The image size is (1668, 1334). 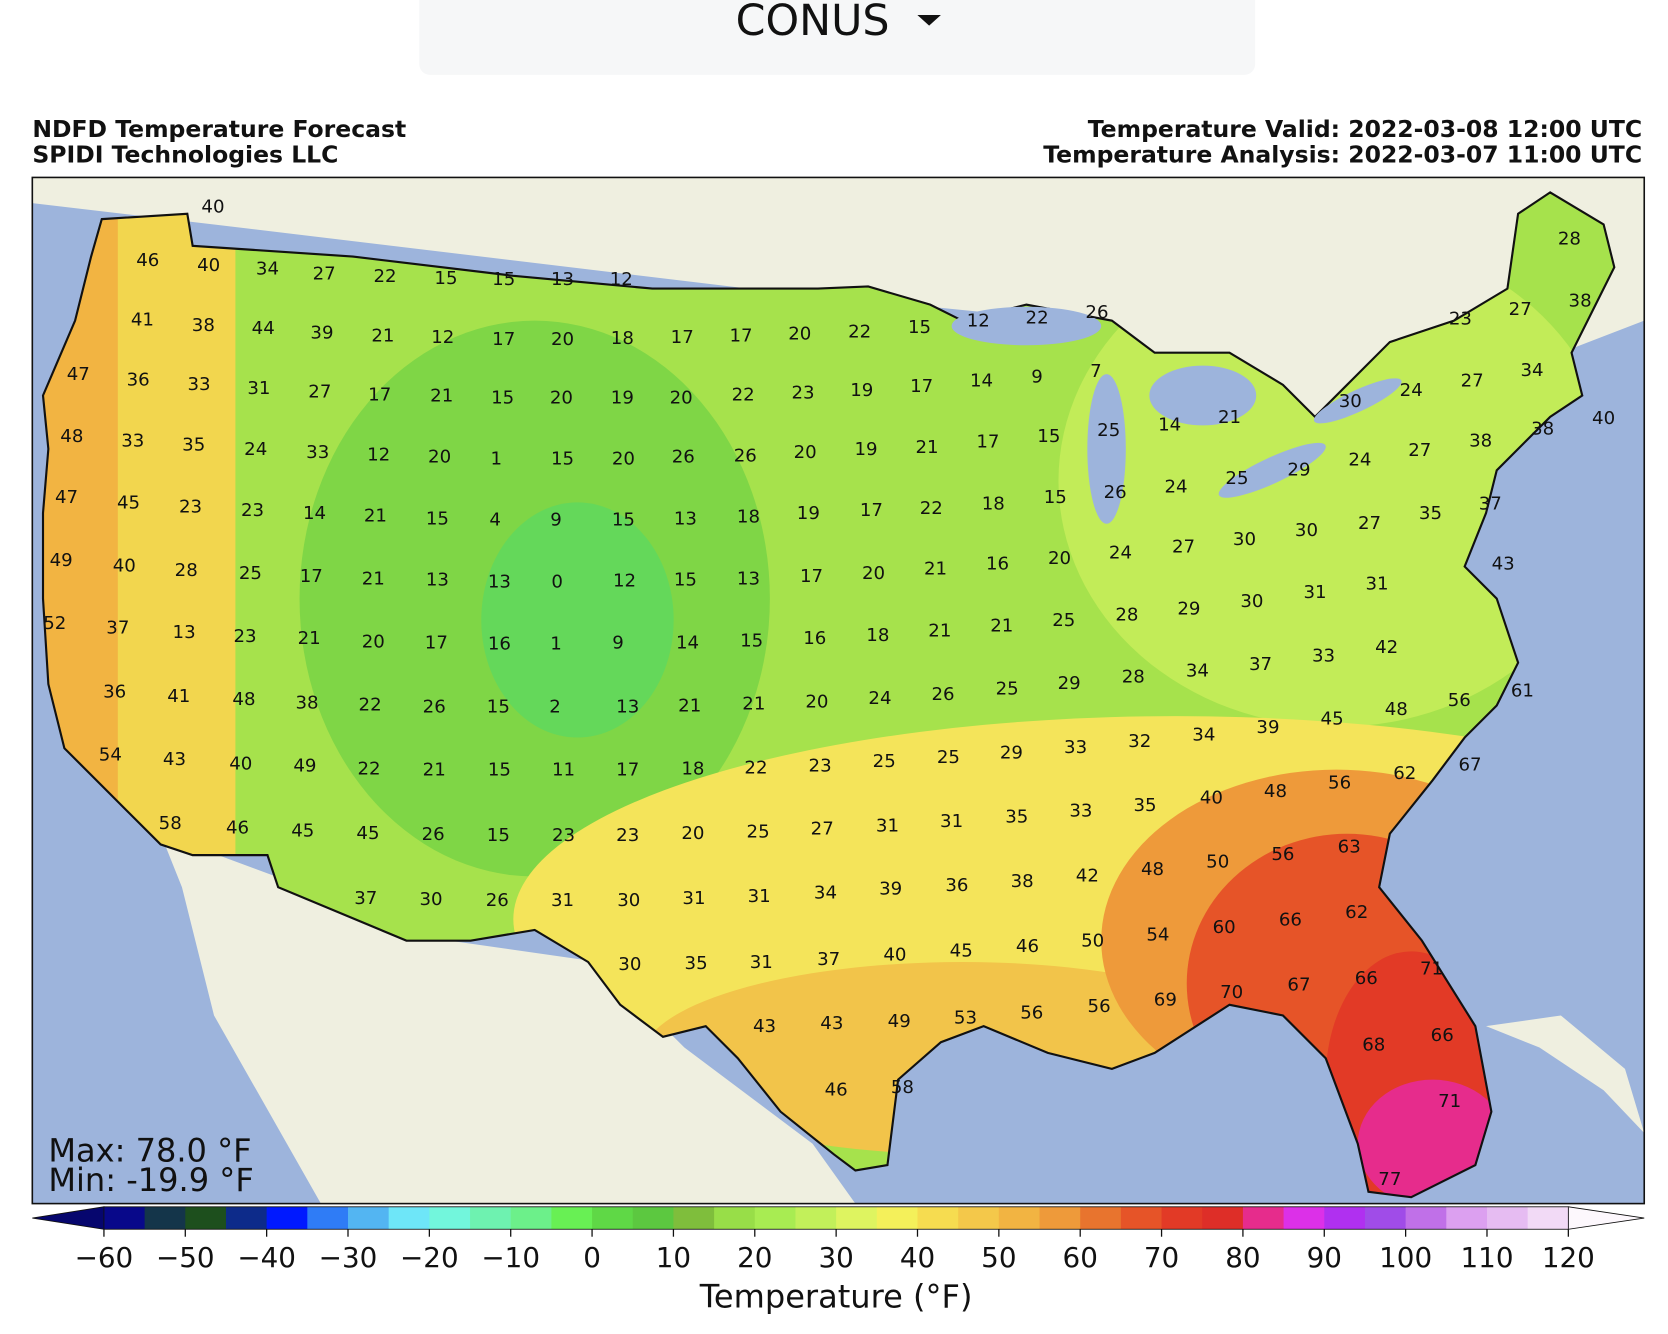 I want to click on bahamas, so click(x=1565, y=1074).